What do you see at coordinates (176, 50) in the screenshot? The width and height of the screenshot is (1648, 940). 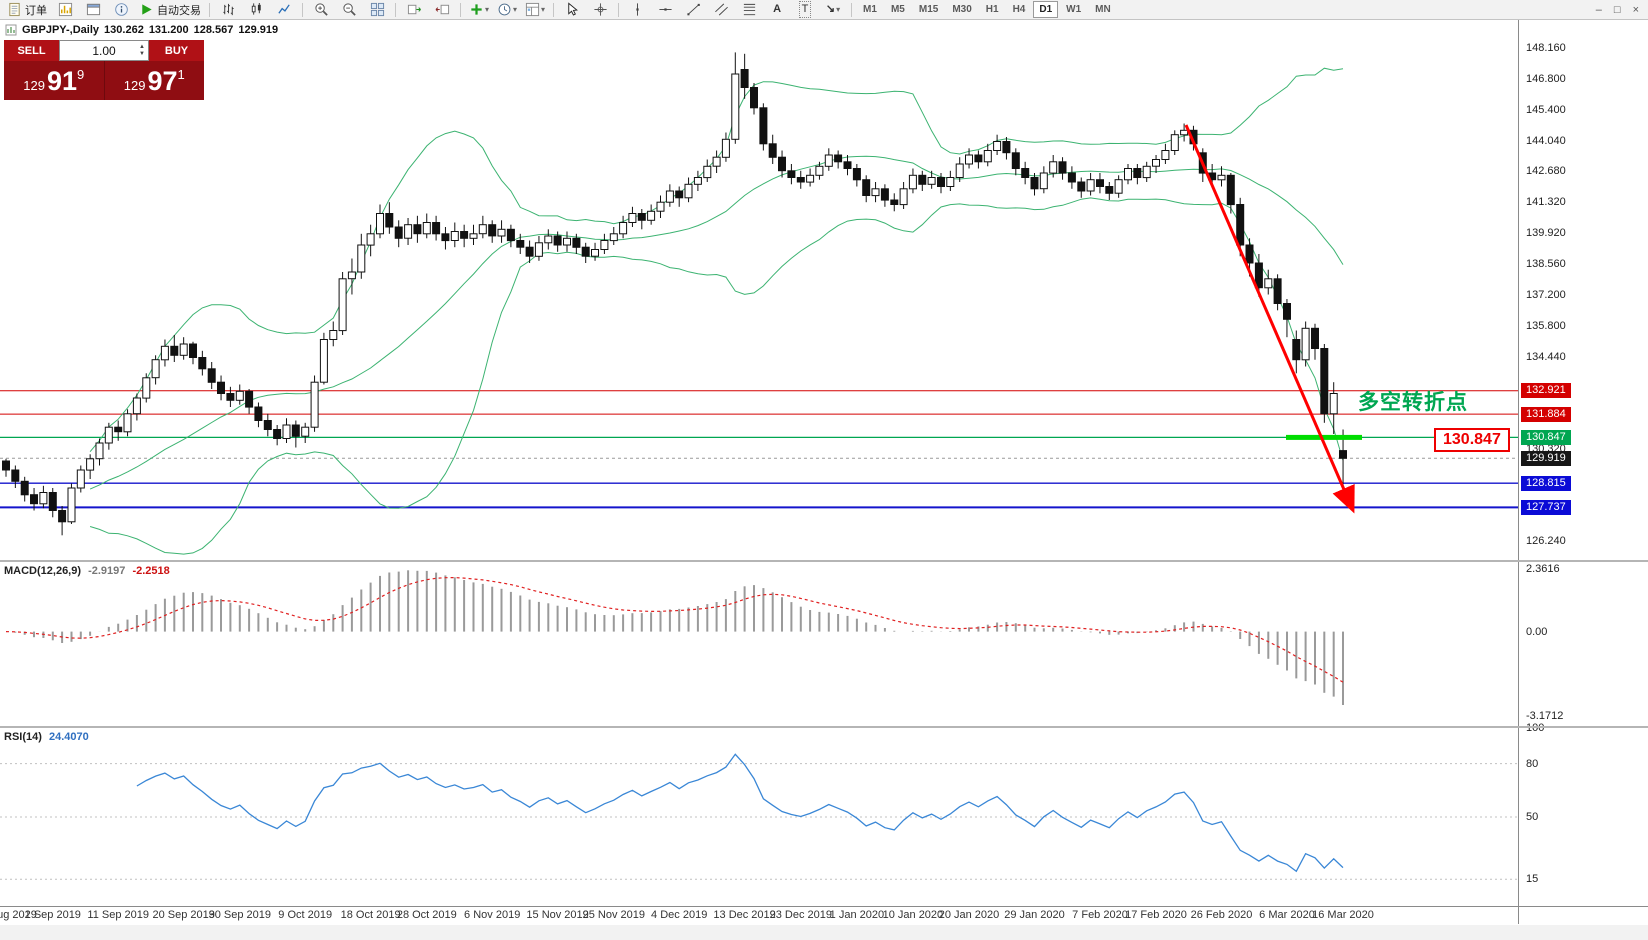 I see `buy-button: BUY` at bounding box center [176, 50].